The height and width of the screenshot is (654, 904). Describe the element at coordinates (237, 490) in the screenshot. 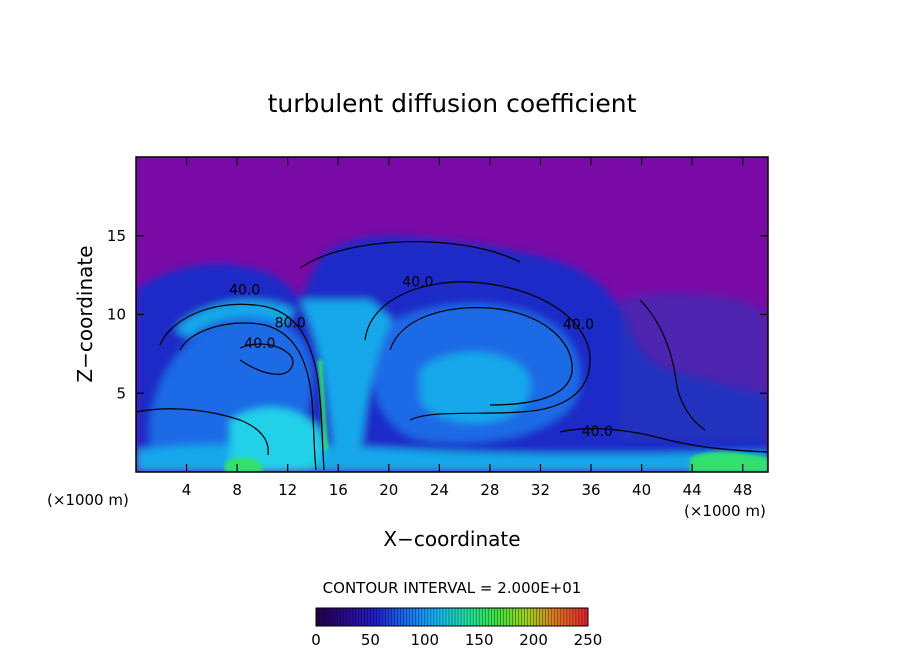

I see `x-tick-label: 8` at that location.